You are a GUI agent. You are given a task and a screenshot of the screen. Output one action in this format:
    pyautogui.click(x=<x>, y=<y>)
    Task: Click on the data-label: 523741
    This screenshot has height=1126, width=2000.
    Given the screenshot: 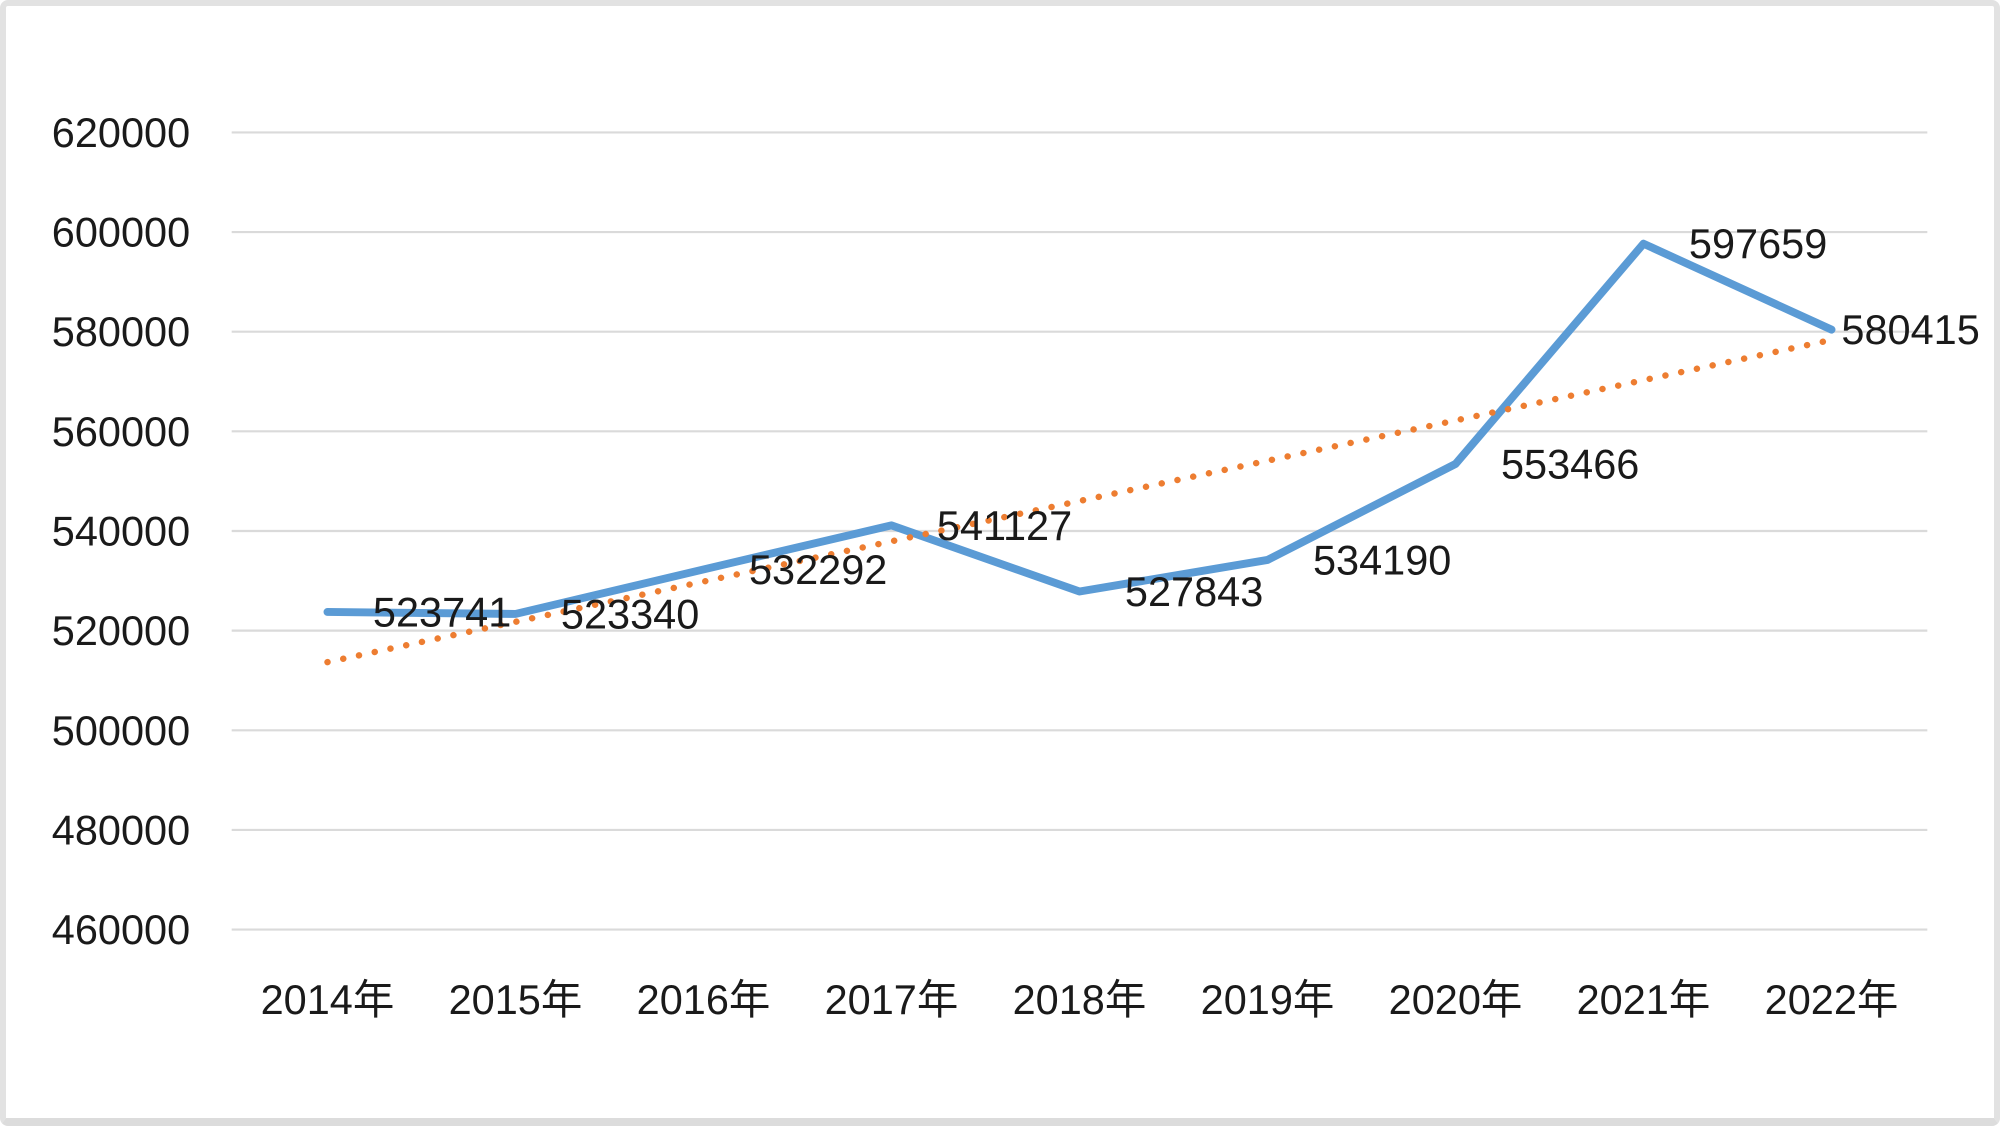 What is the action you would take?
    pyautogui.click(x=442, y=611)
    